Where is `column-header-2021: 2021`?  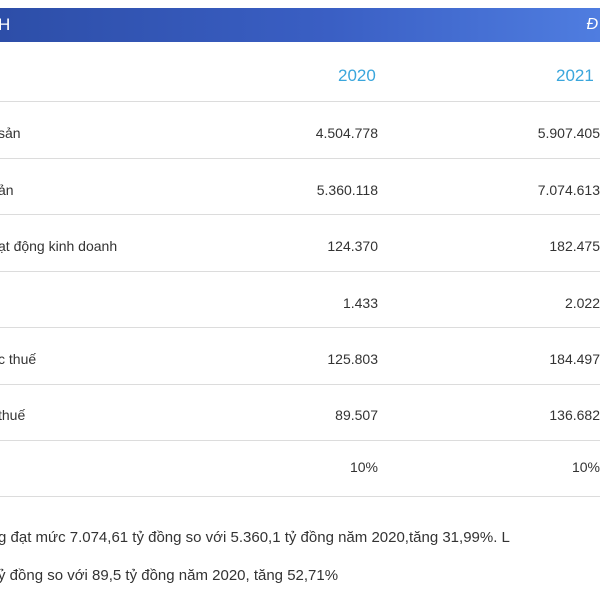
column-header-2021: 2021 is located at coordinates (575, 75).